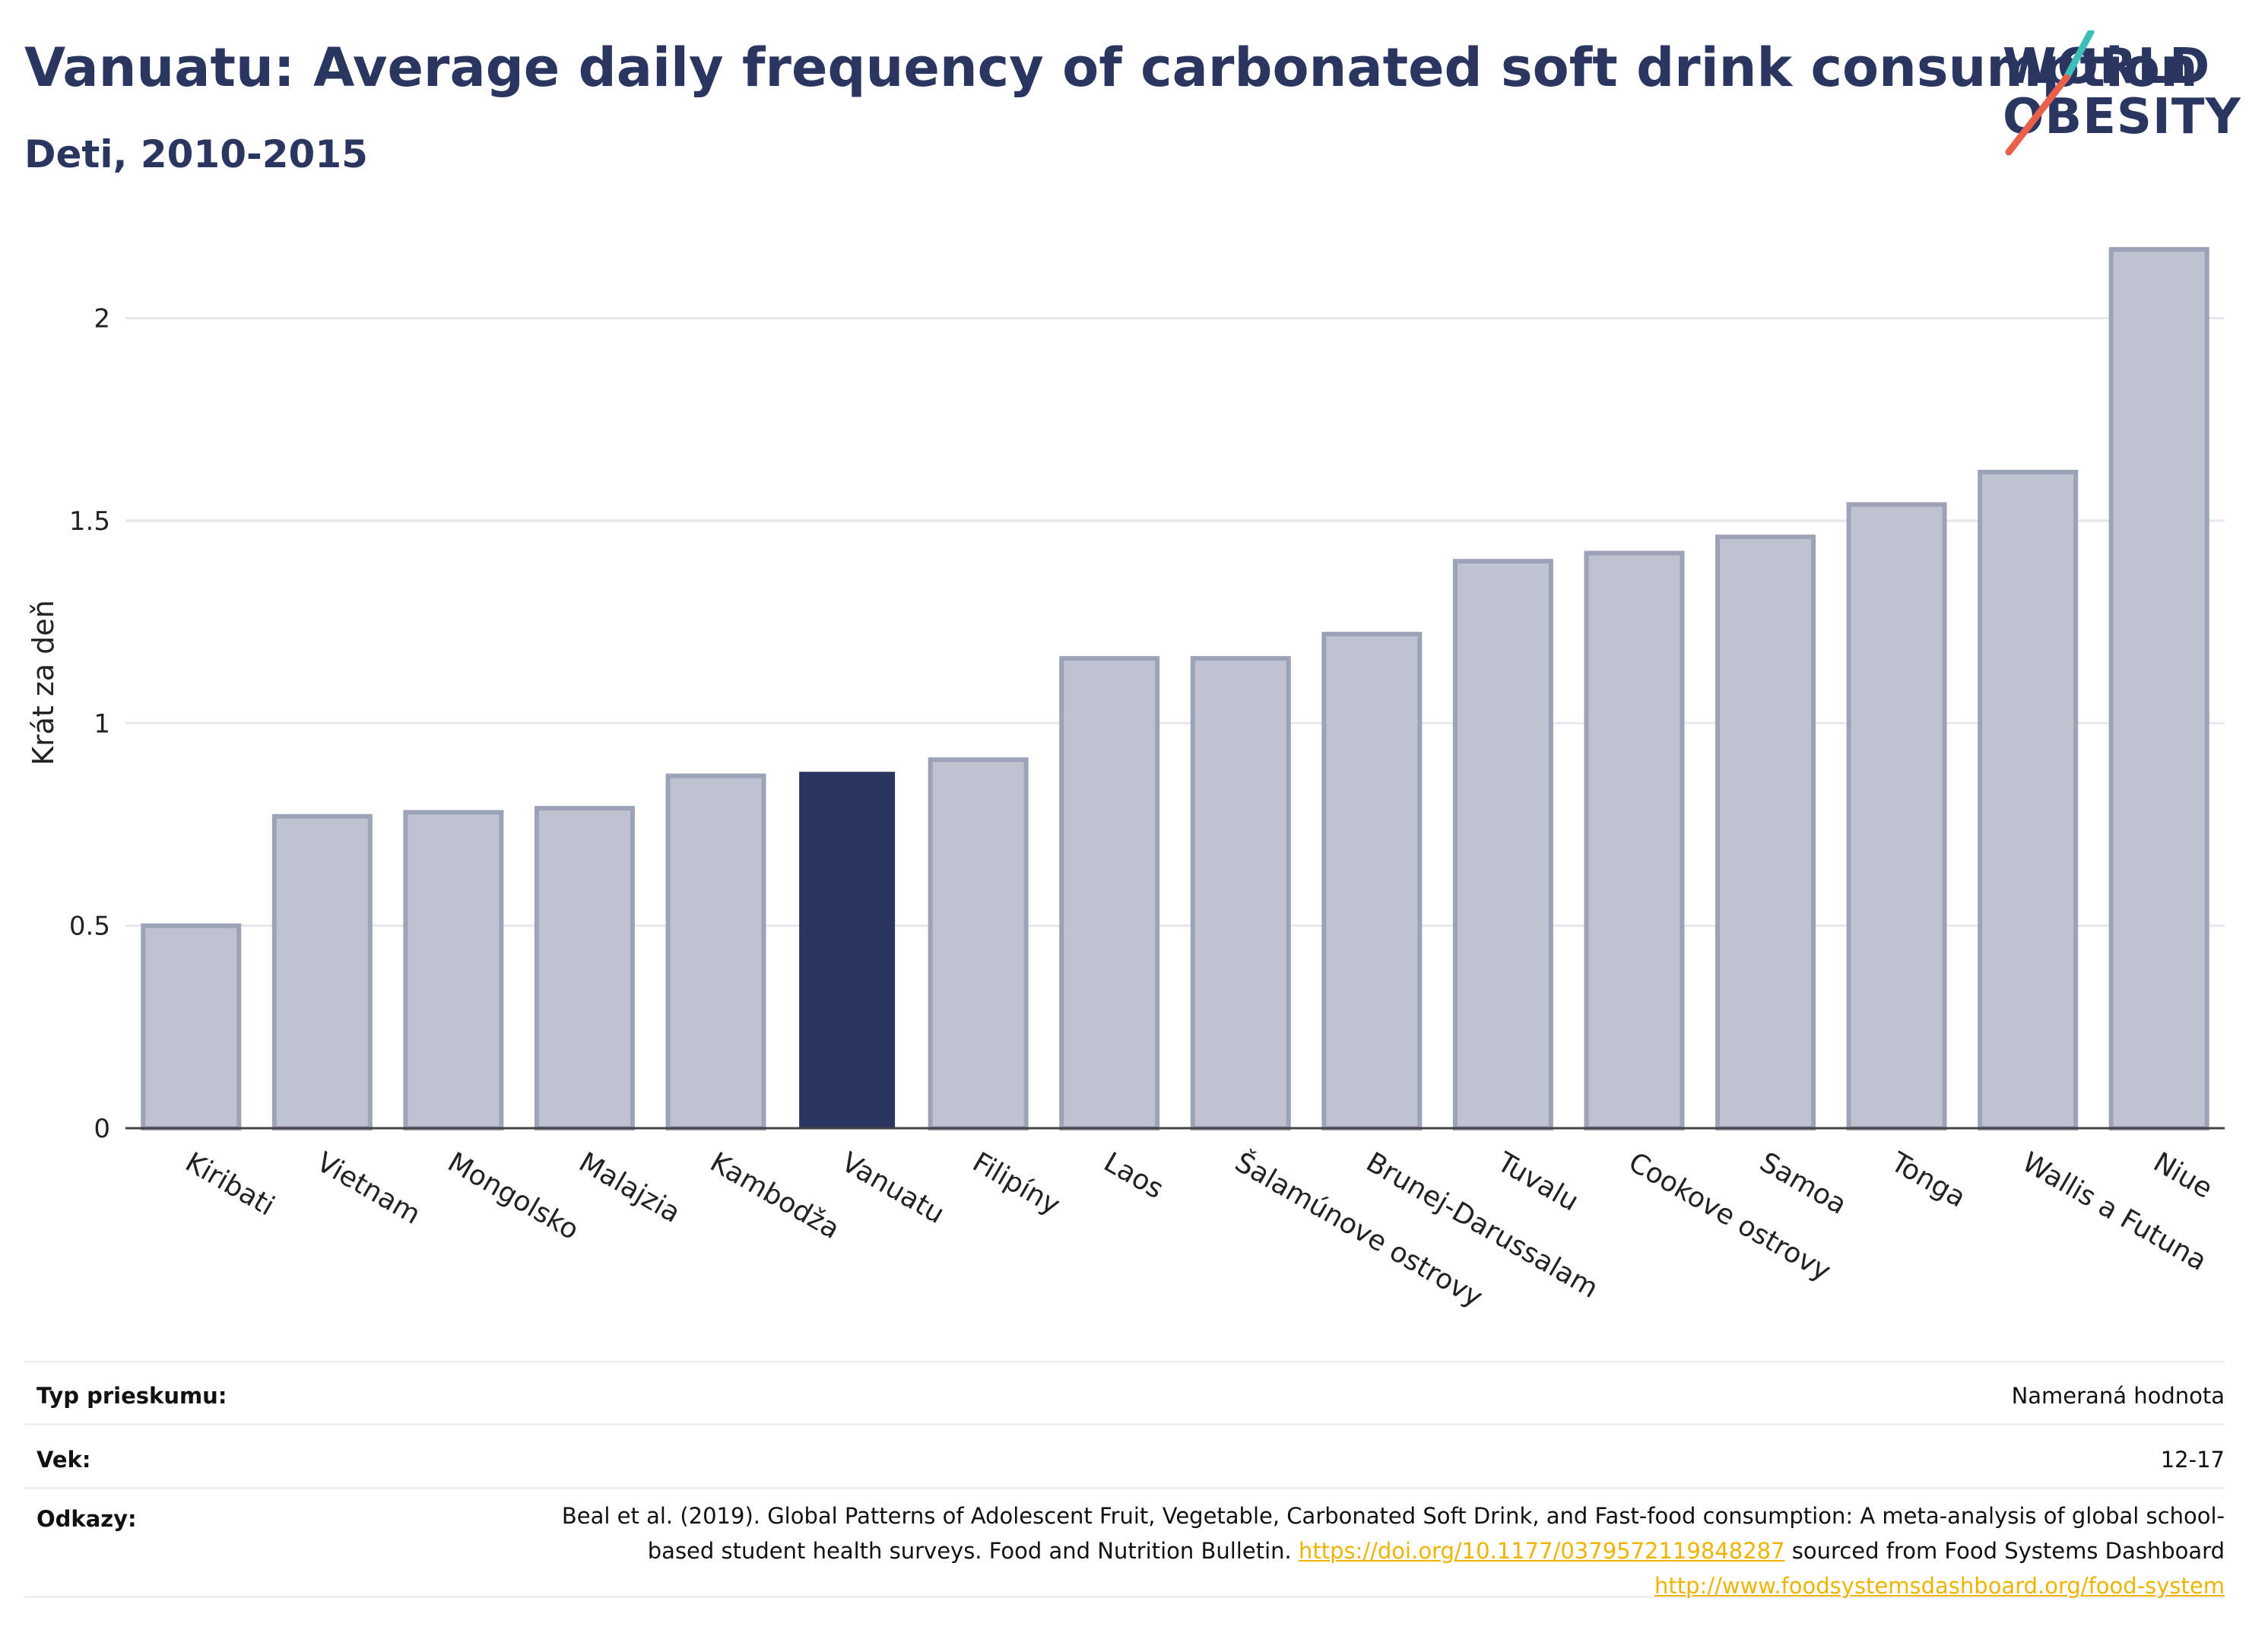  What do you see at coordinates (629, 1187) in the screenshot?
I see `x-tick-label: Malajzia` at bounding box center [629, 1187].